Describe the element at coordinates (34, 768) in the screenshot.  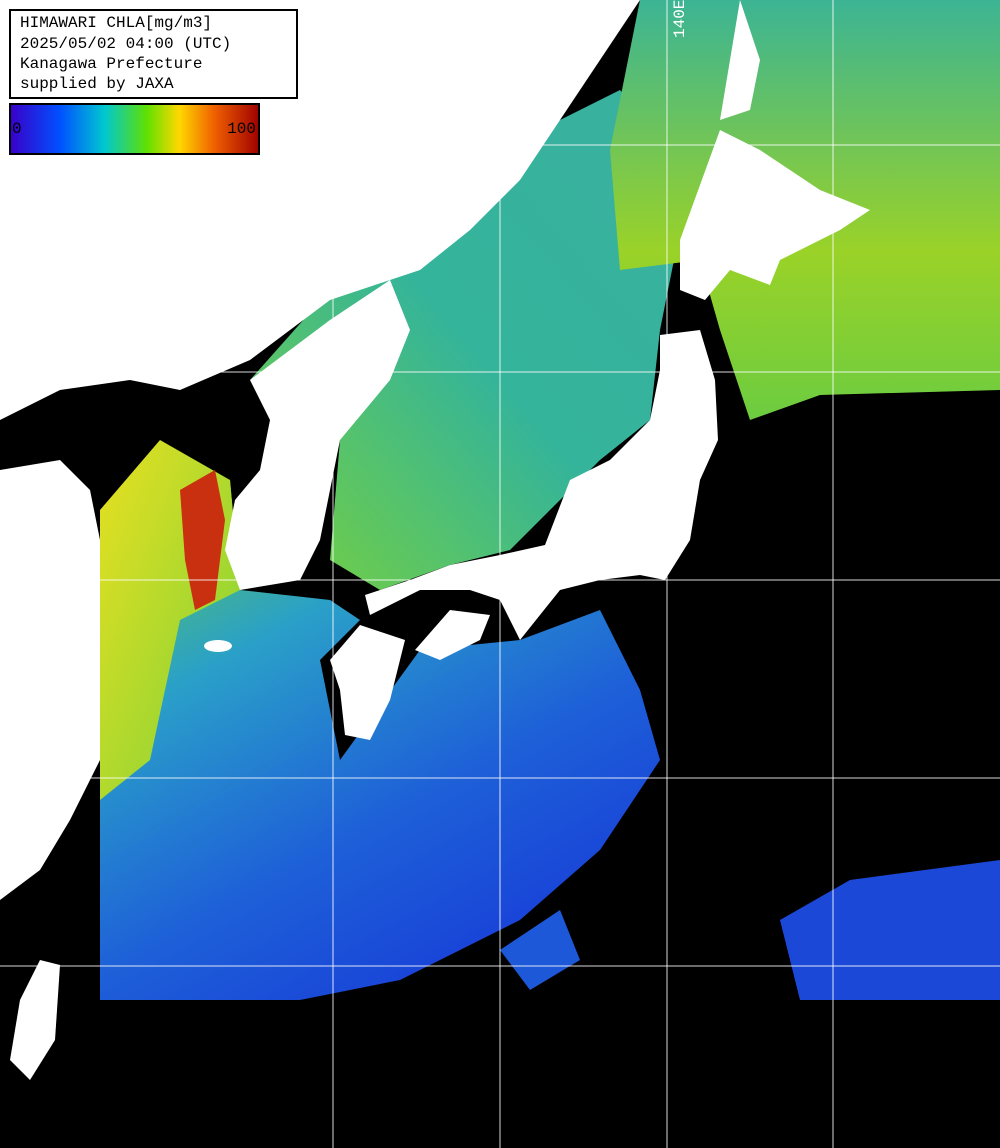
I see `lat-label: 30N` at that location.